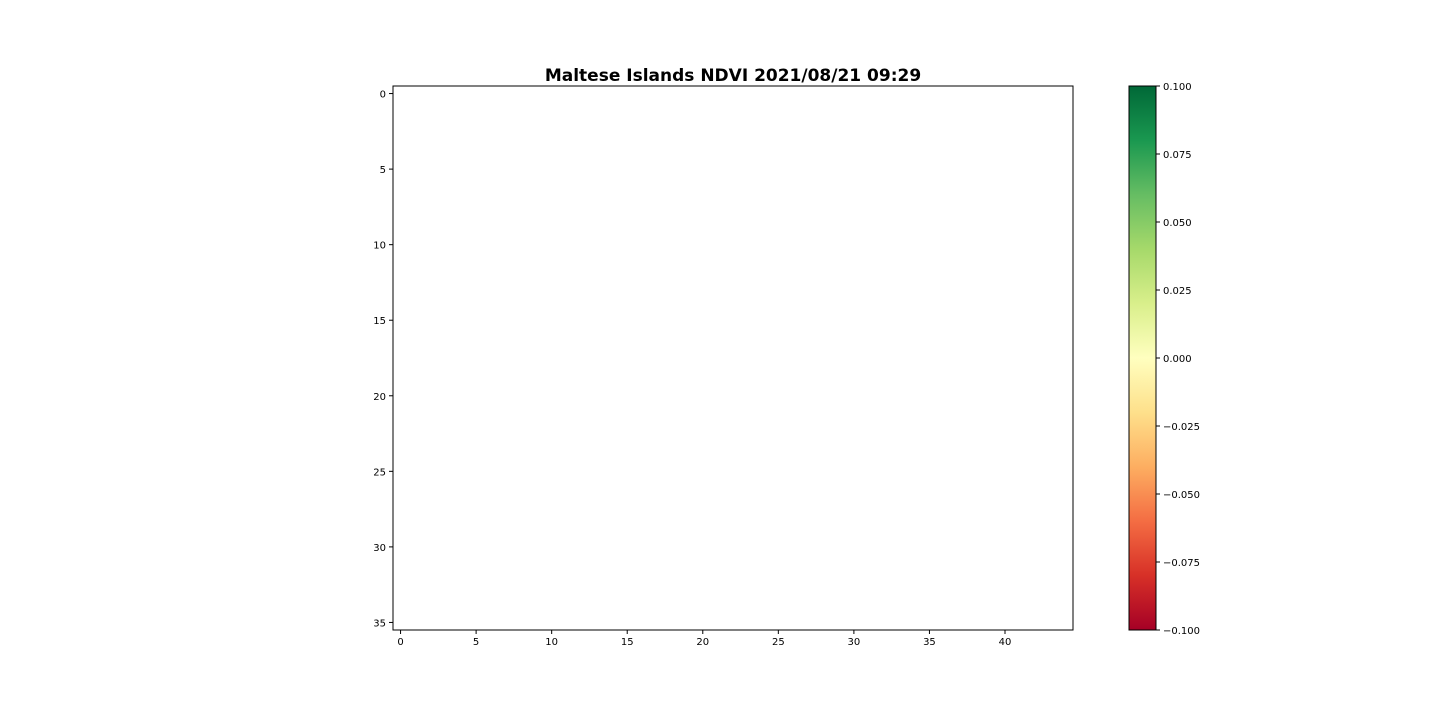 This screenshot has height=720, width=1440. I want to click on y-axis: 0 5 10 15 20 25 30 35, so click(383, 359).